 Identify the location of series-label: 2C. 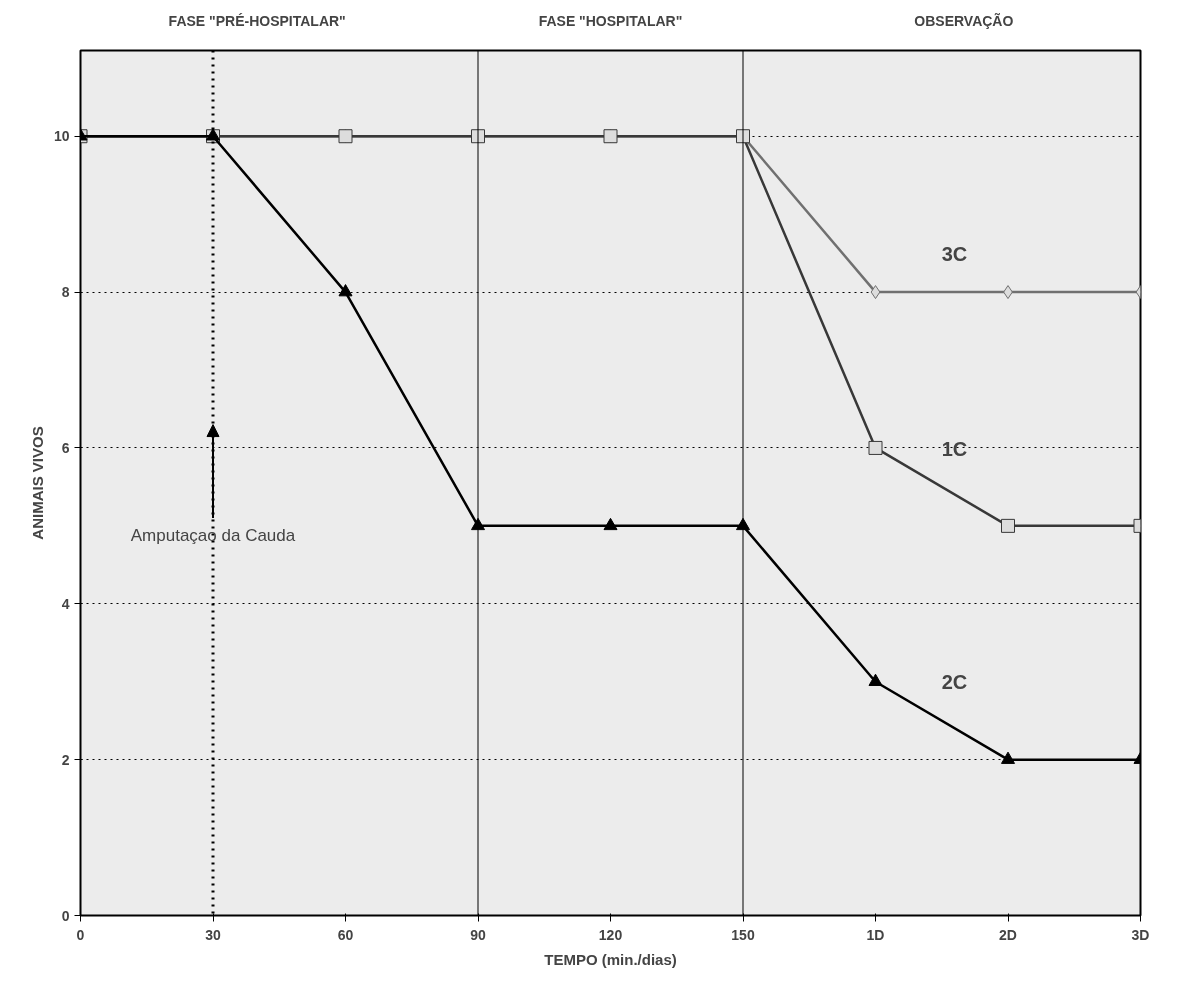
(954, 682).